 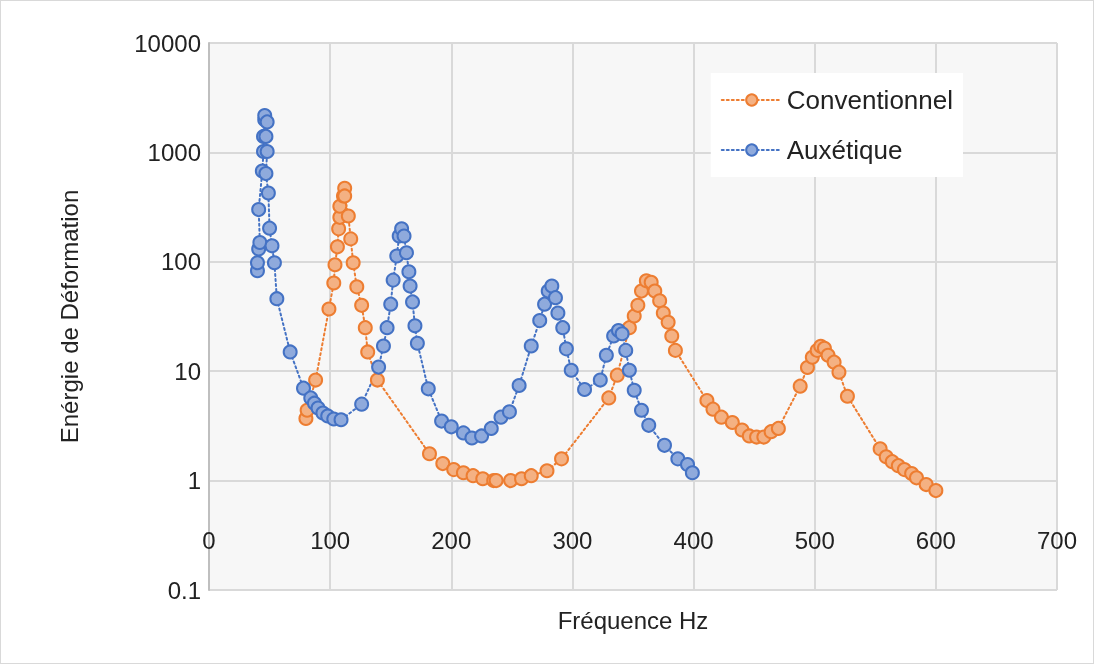 I want to click on x-tick-label: 100, so click(x=330, y=540).